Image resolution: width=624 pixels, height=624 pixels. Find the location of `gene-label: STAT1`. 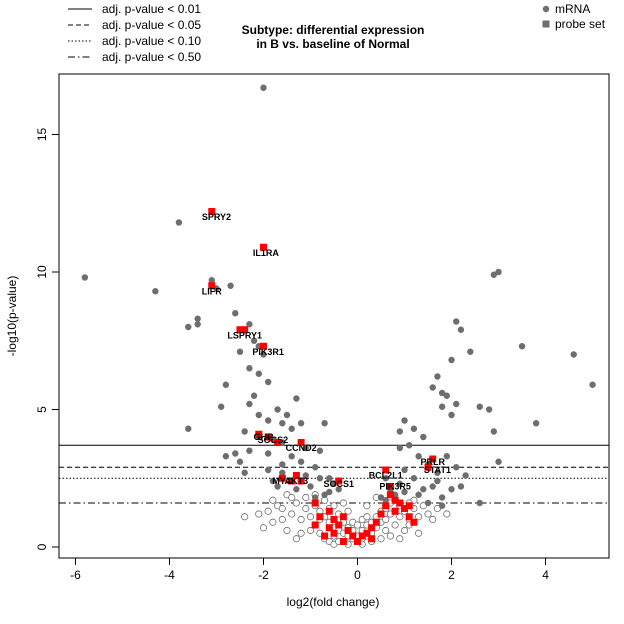

gene-label: STAT1 is located at coordinates (437, 470).